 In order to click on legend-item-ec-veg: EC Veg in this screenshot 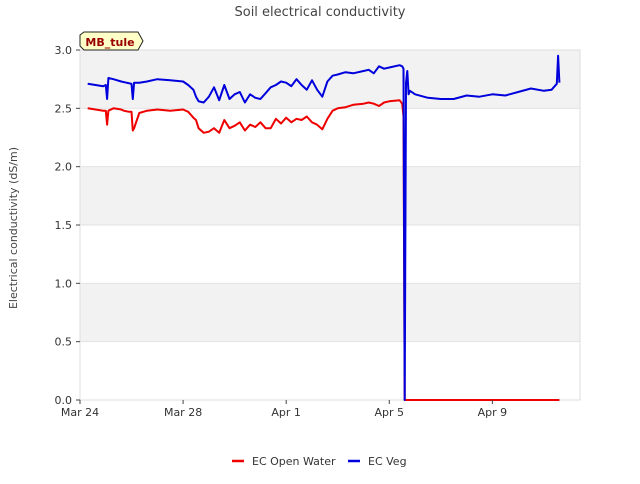, I will do `click(377, 461)`.